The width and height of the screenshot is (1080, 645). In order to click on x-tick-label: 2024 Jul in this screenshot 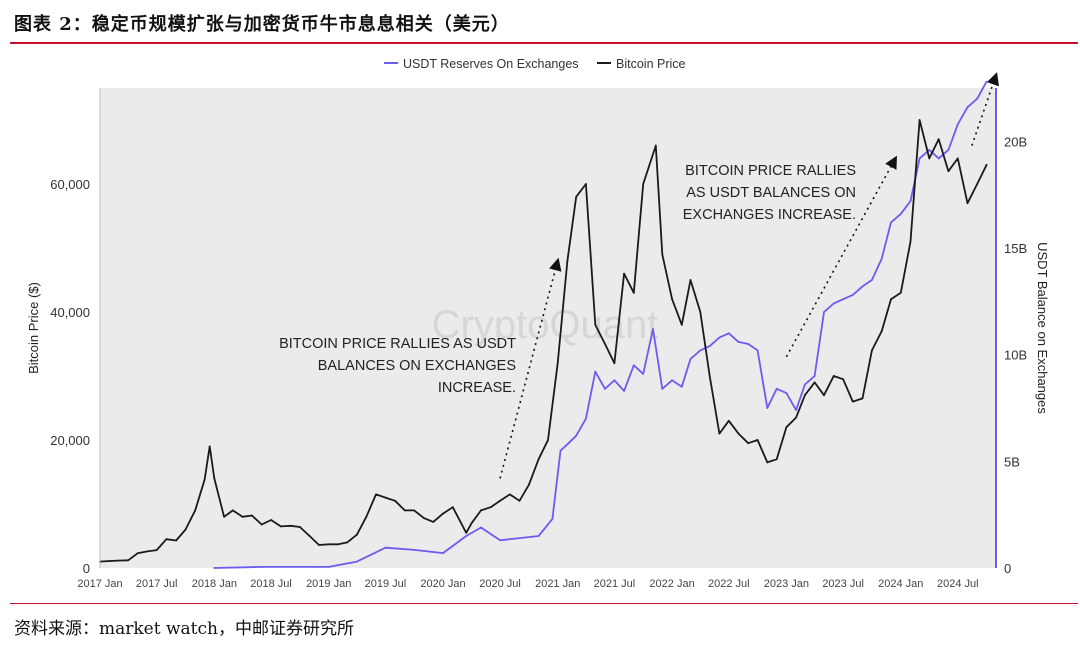, I will do `click(958, 584)`.